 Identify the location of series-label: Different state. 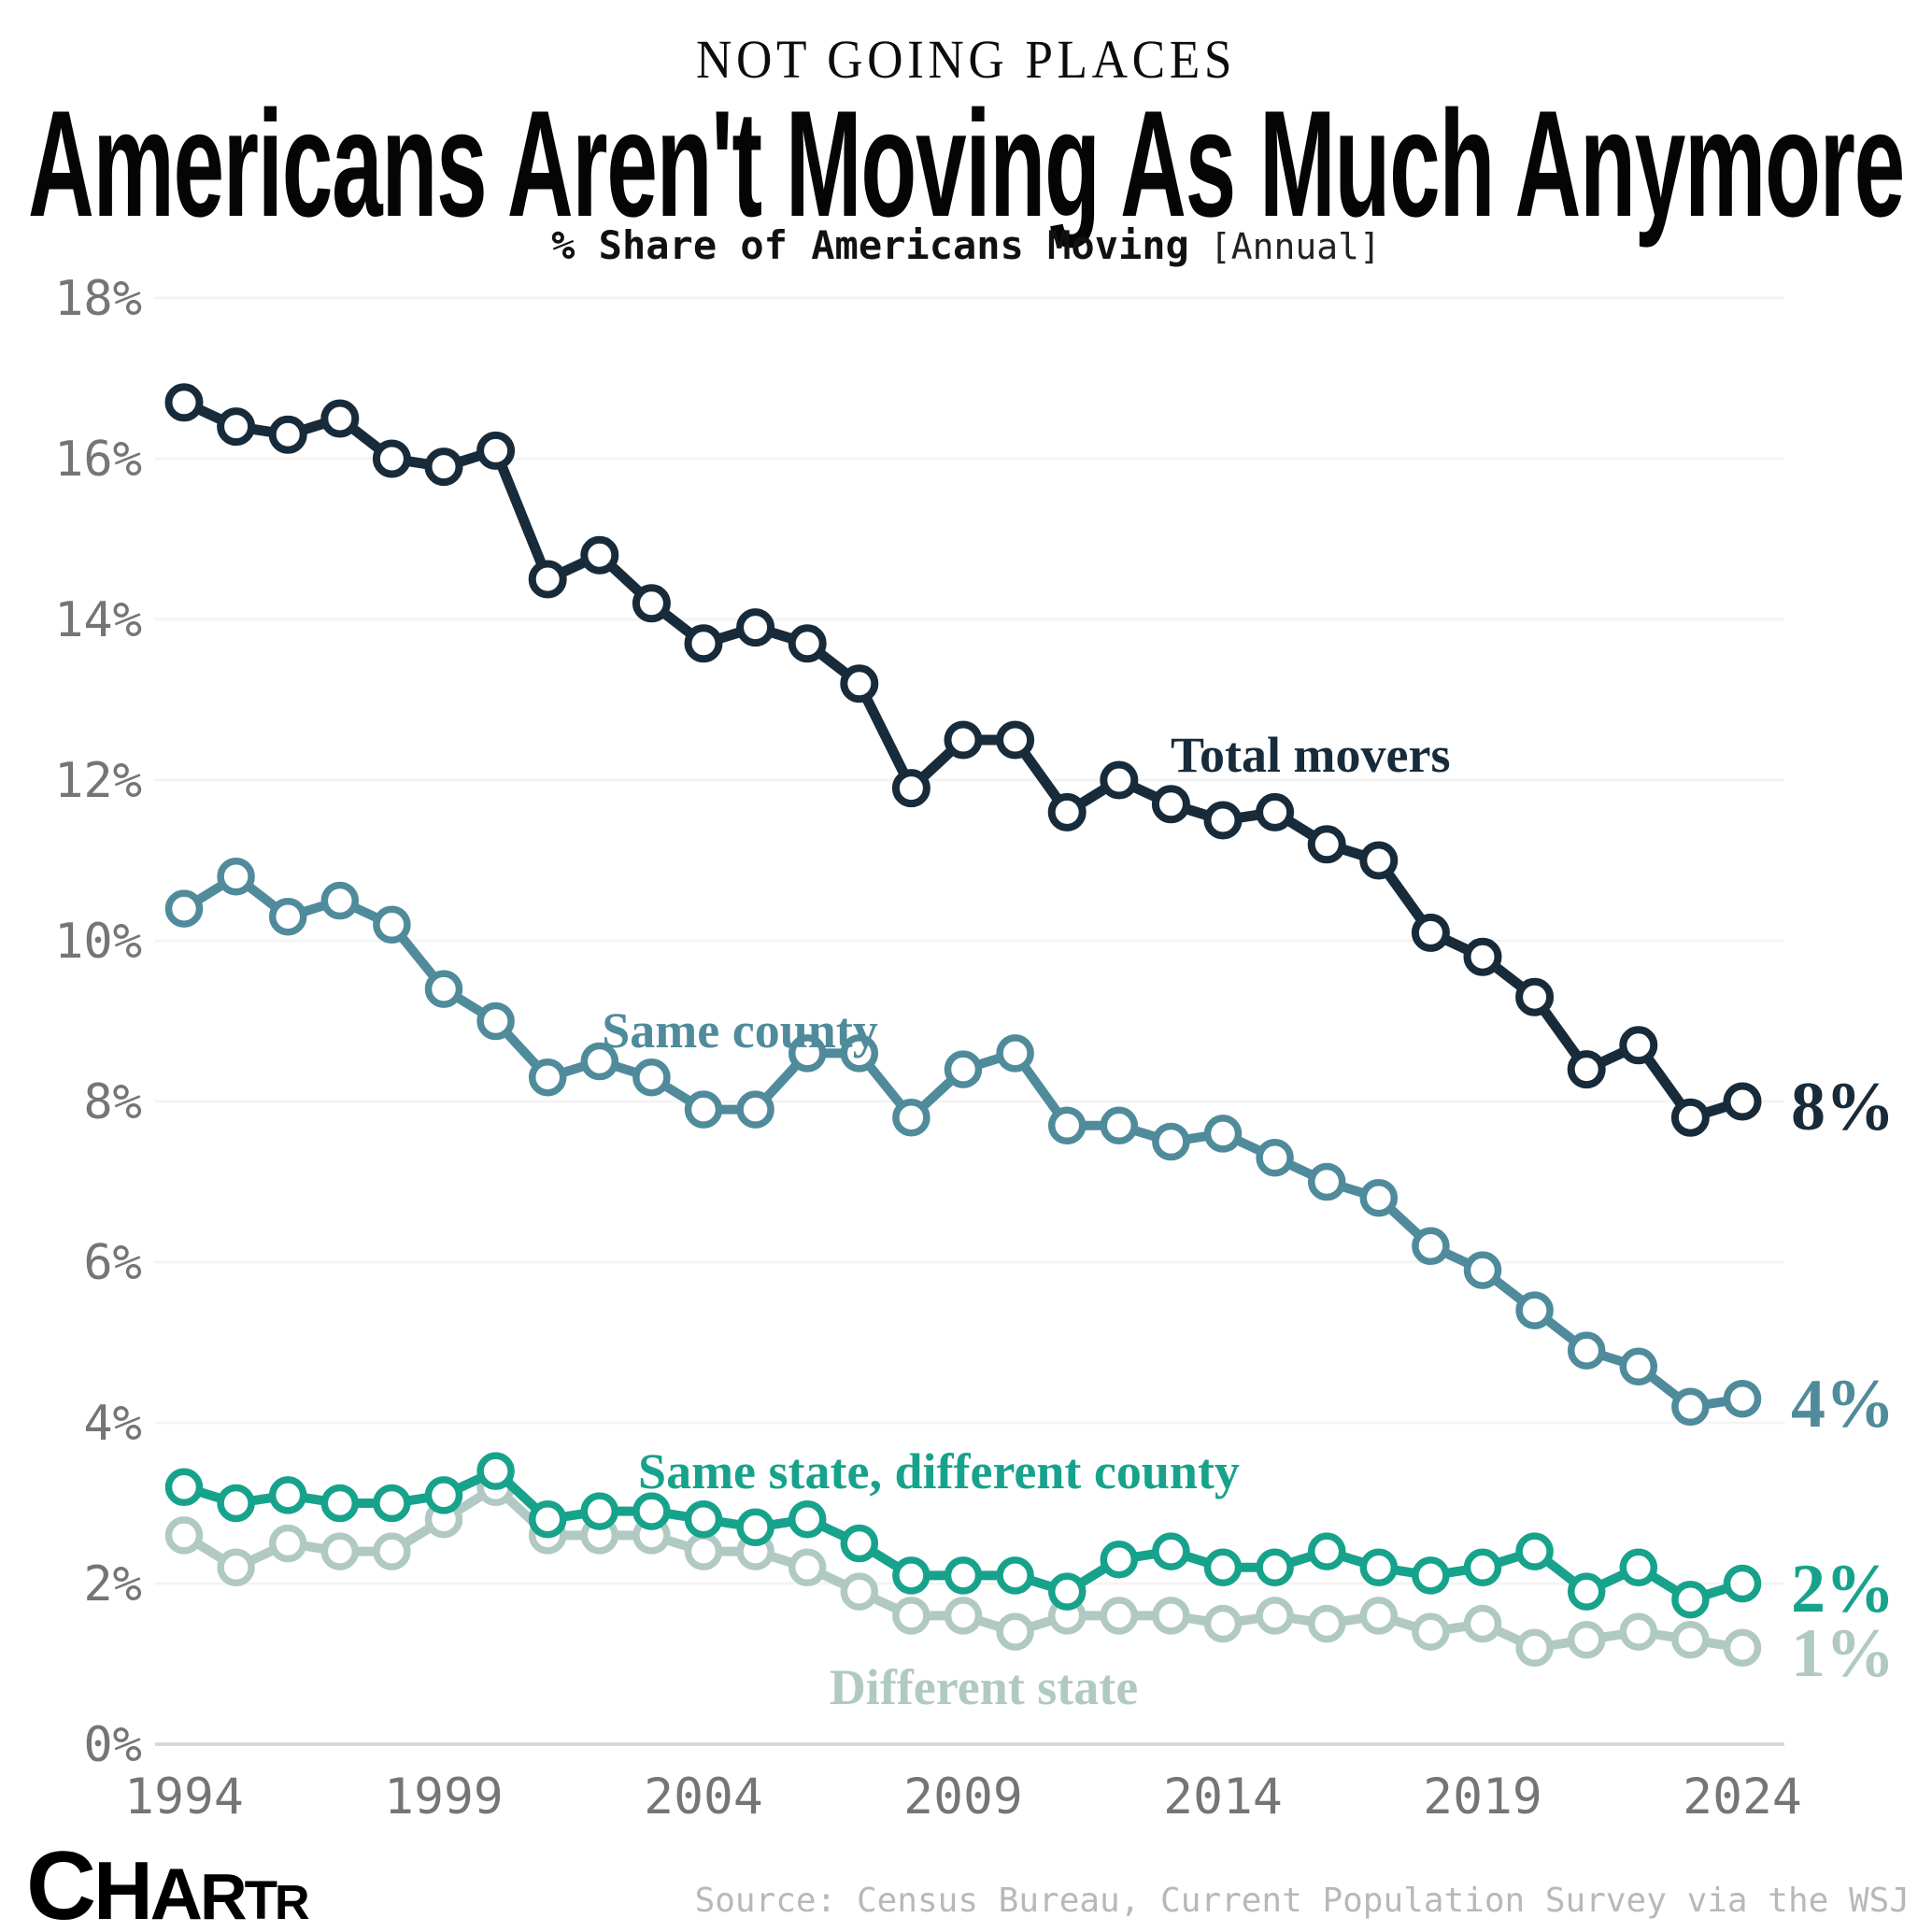
(984, 1687).